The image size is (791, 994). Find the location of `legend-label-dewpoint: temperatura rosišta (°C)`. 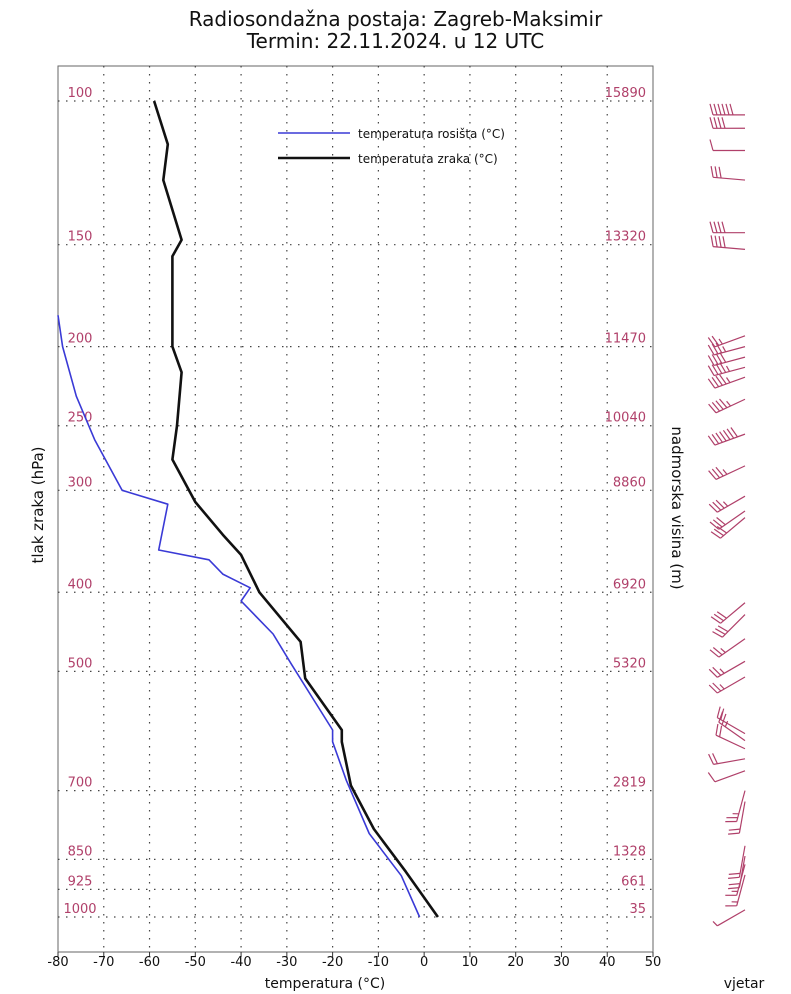

legend-label-dewpoint: temperatura rosišta (°C) is located at coordinates (431, 134).